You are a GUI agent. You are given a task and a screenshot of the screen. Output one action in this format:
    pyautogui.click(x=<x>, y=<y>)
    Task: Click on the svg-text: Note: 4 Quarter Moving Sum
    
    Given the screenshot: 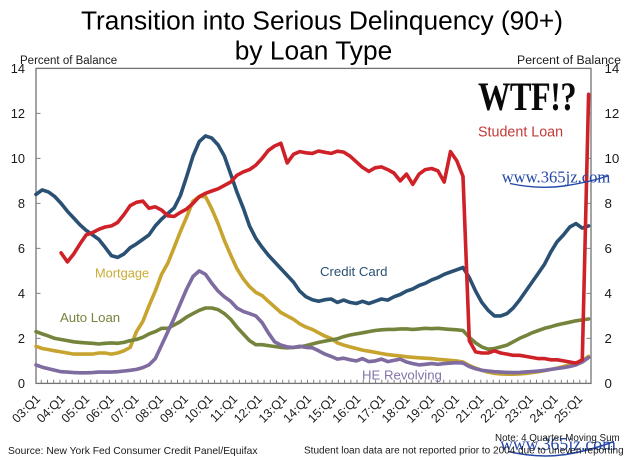 What is the action you would take?
    pyautogui.click(x=557, y=438)
    